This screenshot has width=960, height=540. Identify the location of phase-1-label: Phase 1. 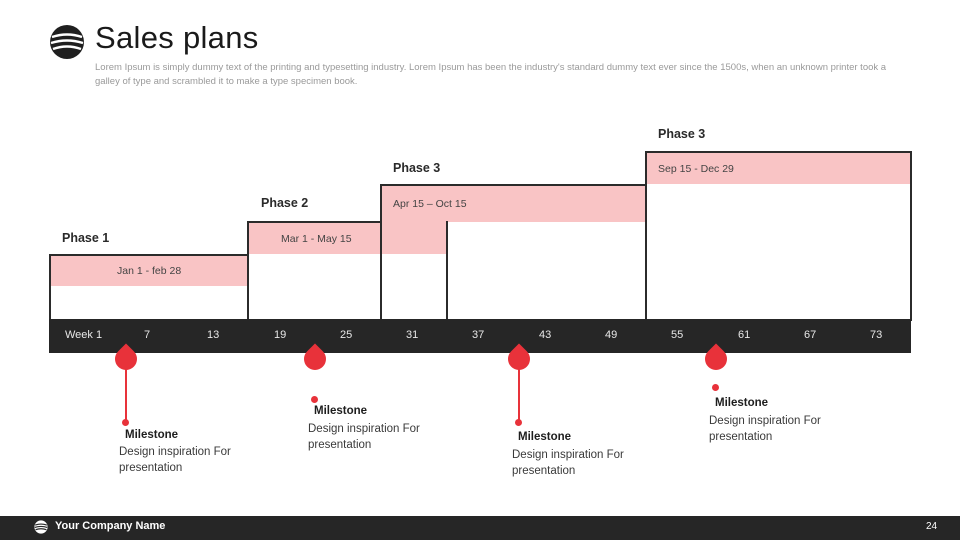
(86, 238).